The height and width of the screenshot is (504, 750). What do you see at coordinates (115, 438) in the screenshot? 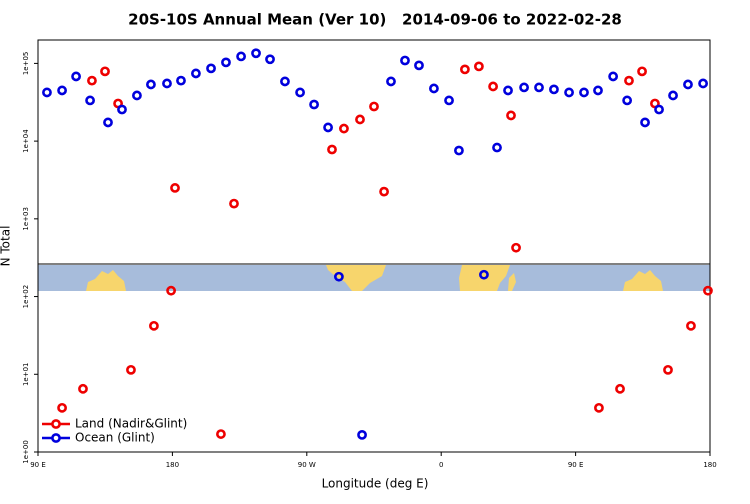
I see `legend-label: Ocean (Glint)` at bounding box center [115, 438].